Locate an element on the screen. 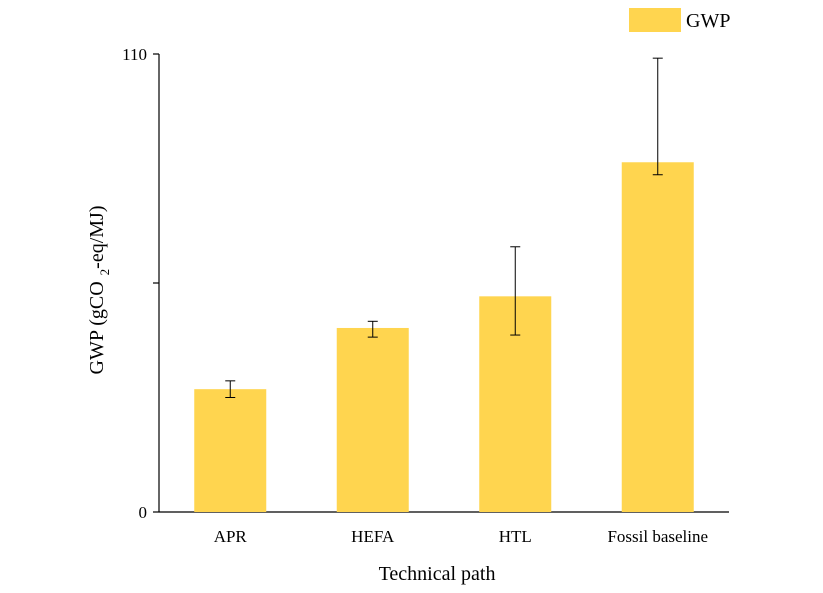 The height and width of the screenshot is (593, 823). y-axis-label-subscript: 2 is located at coordinates (104, 272).